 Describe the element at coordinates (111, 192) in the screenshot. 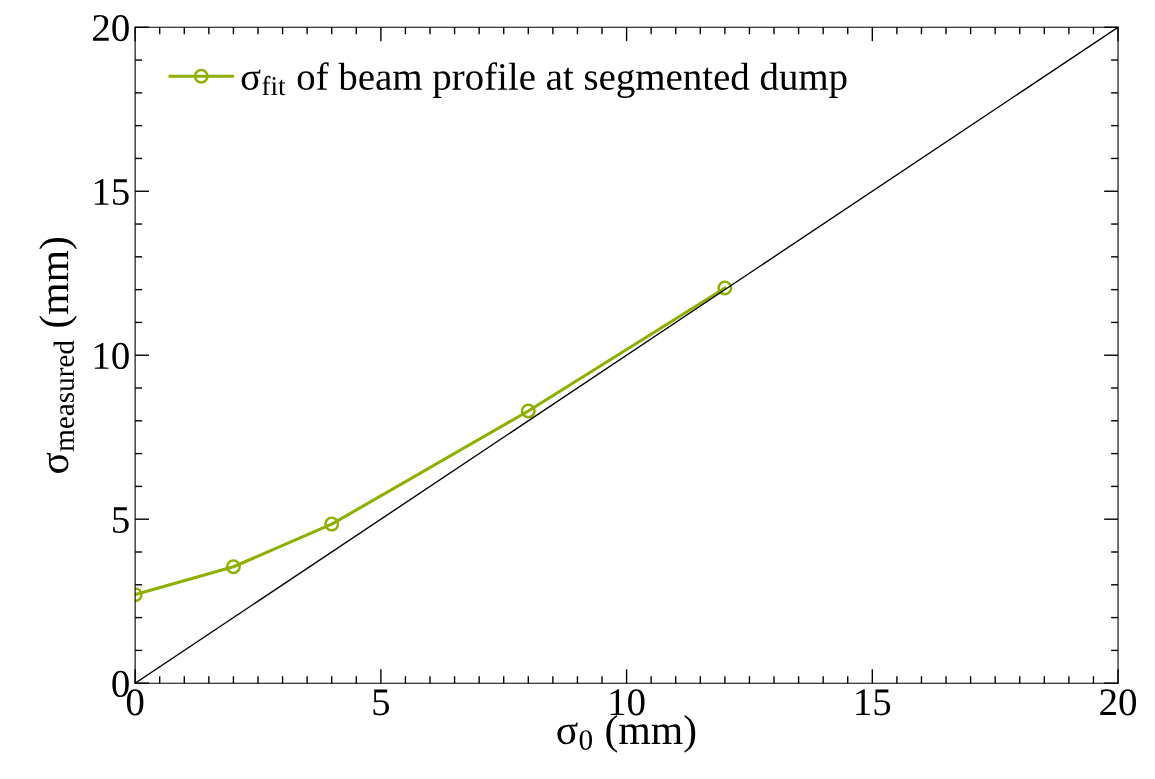

I see `y-tick-label: 15` at that location.